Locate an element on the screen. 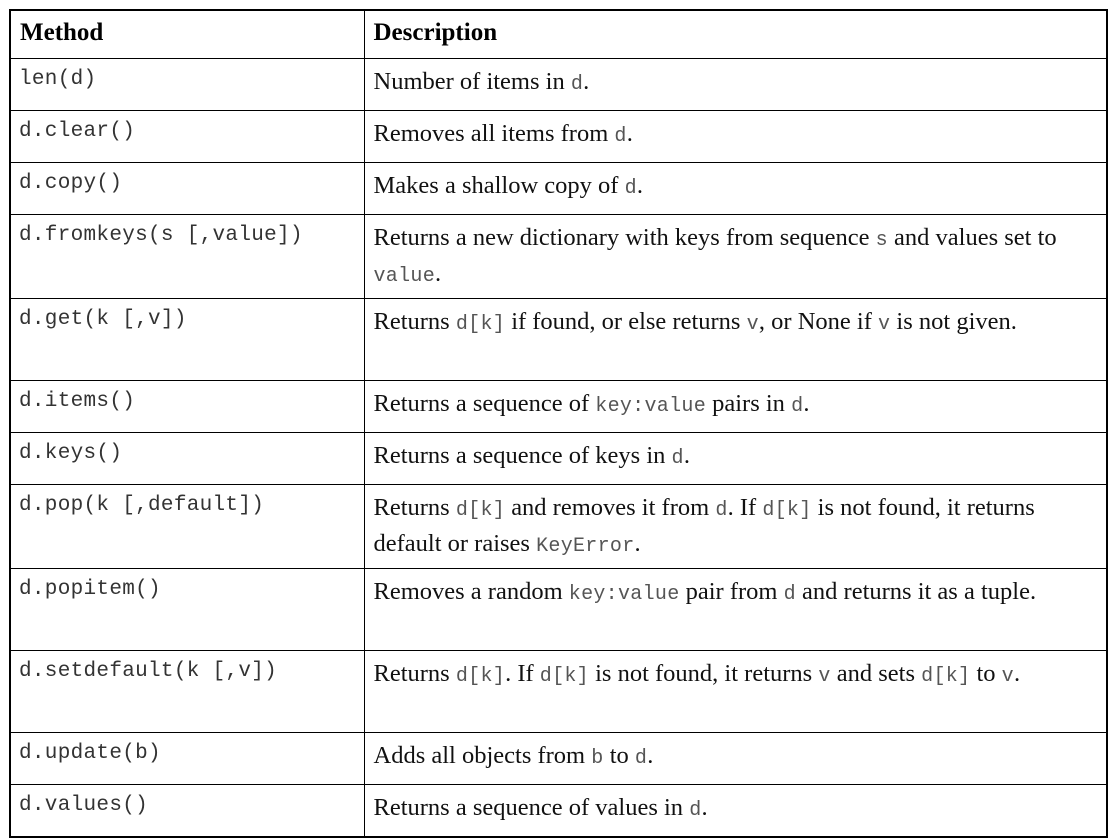 Image resolution: width=1111 pixels, height=840 pixels. method-signature: len(d) is located at coordinates (187, 84).